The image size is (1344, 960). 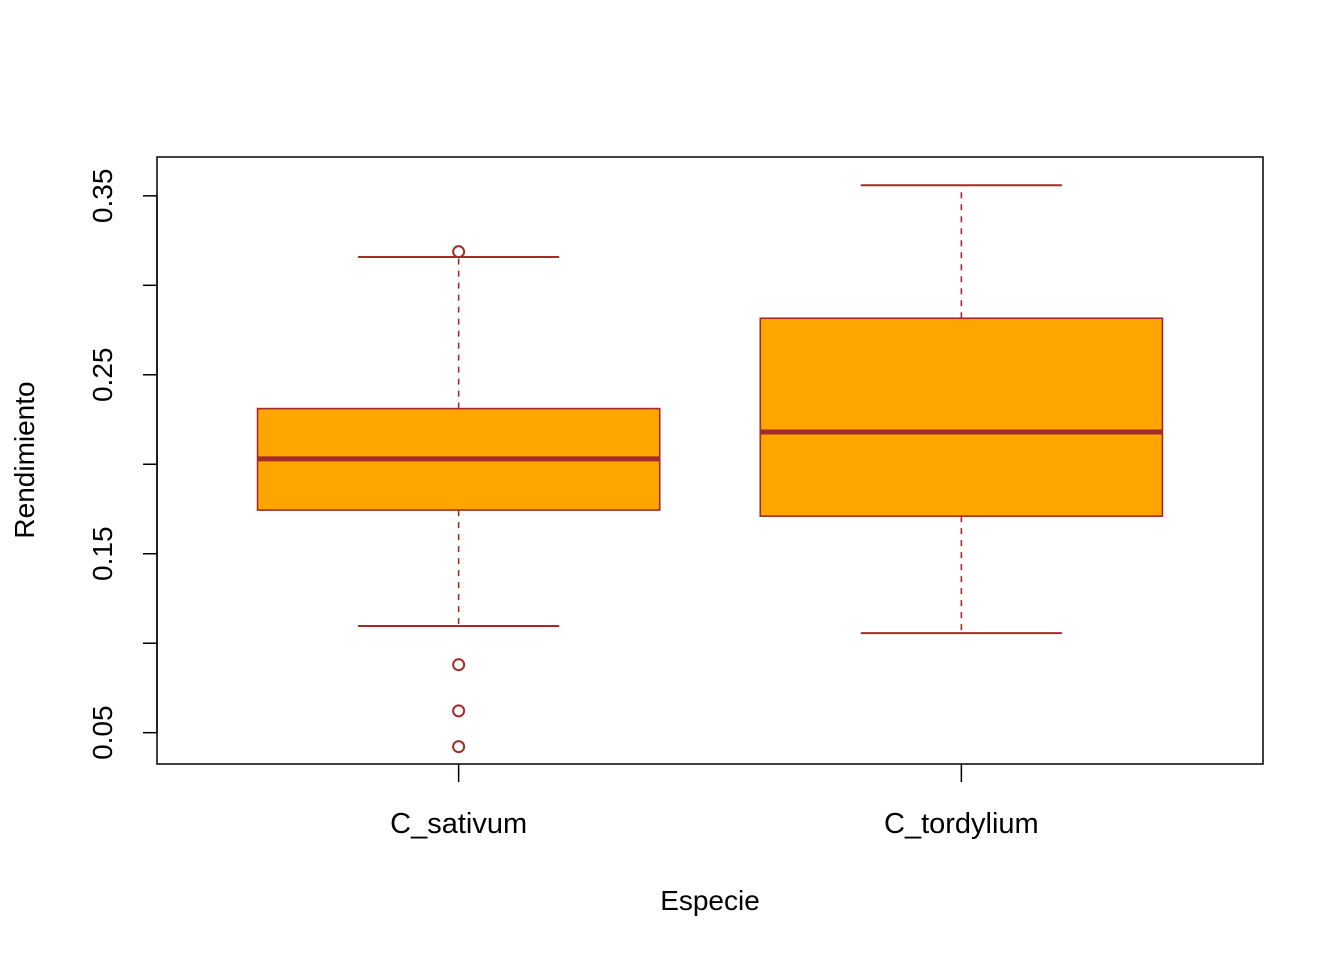 I want to click on box-group, so click(x=961, y=409).